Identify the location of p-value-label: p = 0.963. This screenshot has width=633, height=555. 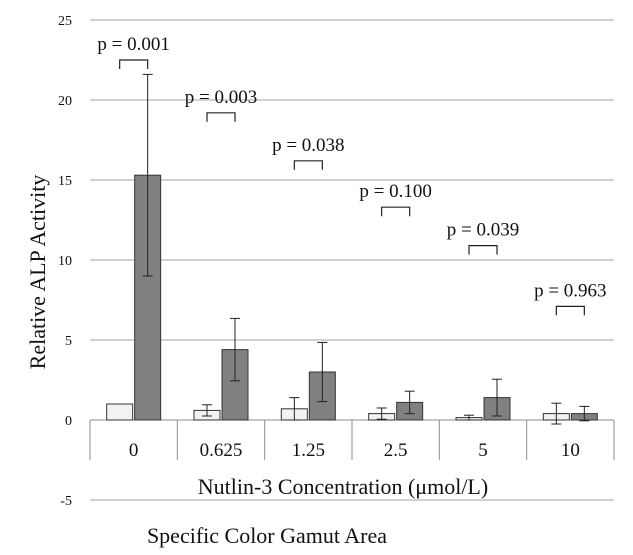
(570, 290).